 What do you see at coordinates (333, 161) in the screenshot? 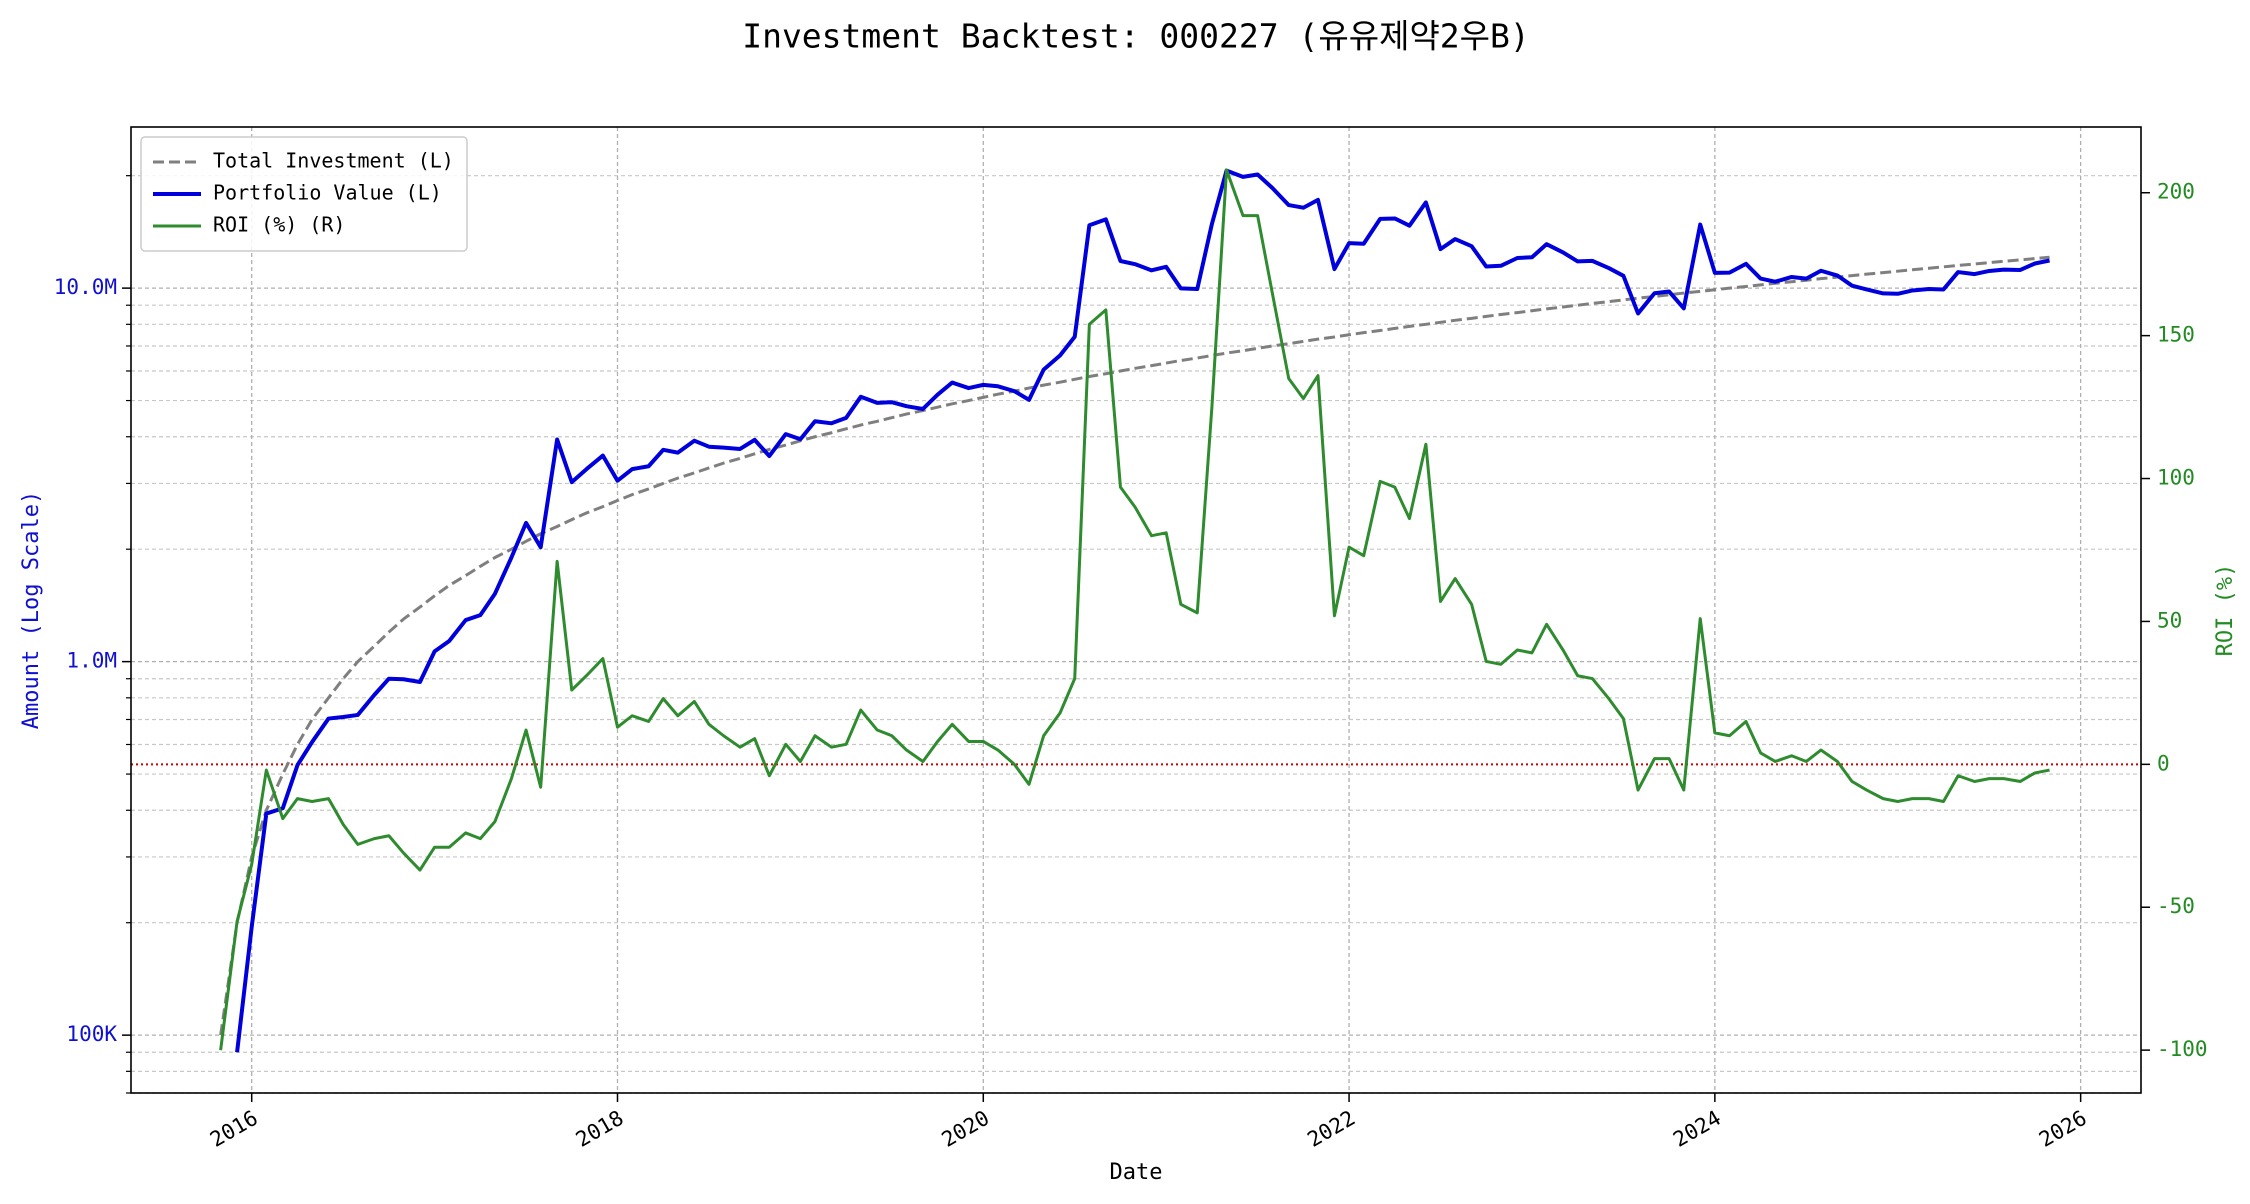
I see `legend-label: Total Investment (L)` at bounding box center [333, 161].